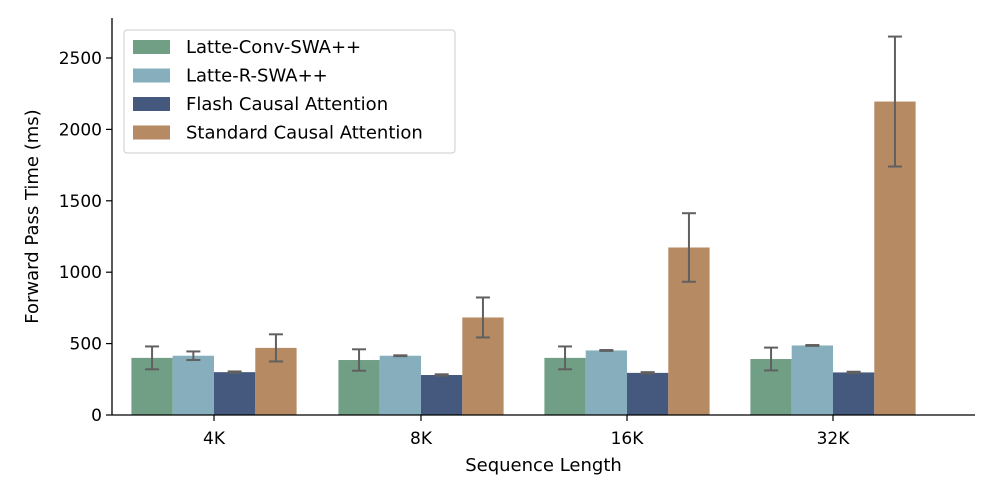  What do you see at coordinates (86, 345) in the screenshot?
I see `y-tick-label: 500` at bounding box center [86, 345].